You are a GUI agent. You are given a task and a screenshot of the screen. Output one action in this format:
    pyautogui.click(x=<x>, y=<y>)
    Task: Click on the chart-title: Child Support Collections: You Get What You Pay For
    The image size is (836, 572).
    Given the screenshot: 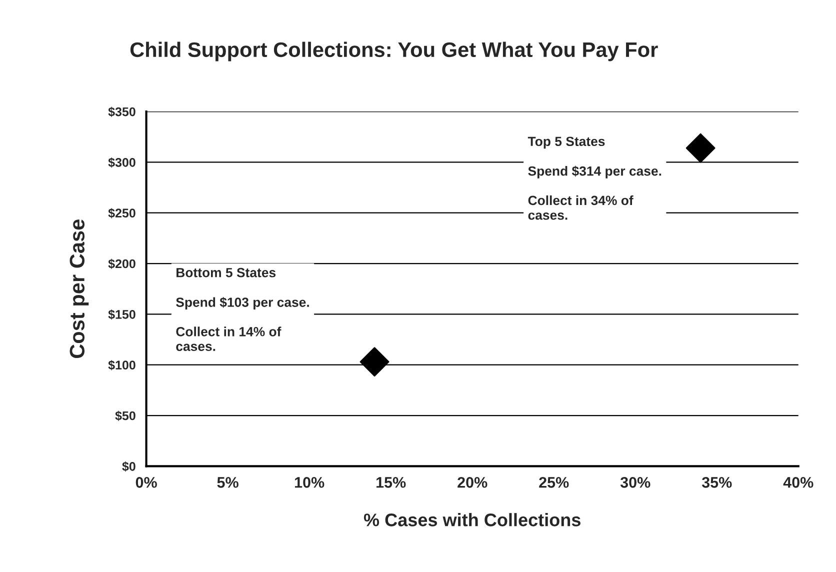 What is the action you would take?
    pyautogui.click(x=394, y=52)
    